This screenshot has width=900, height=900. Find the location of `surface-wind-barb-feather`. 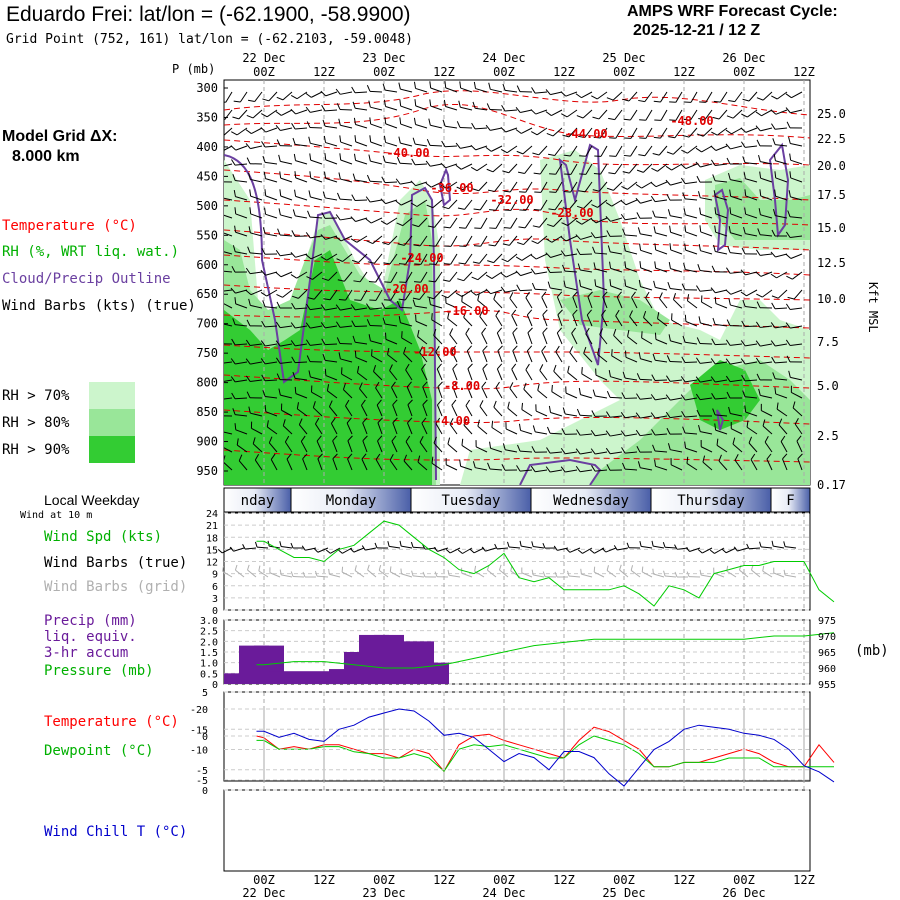

surface-wind-barb-feather is located at coordinates (664, 545).